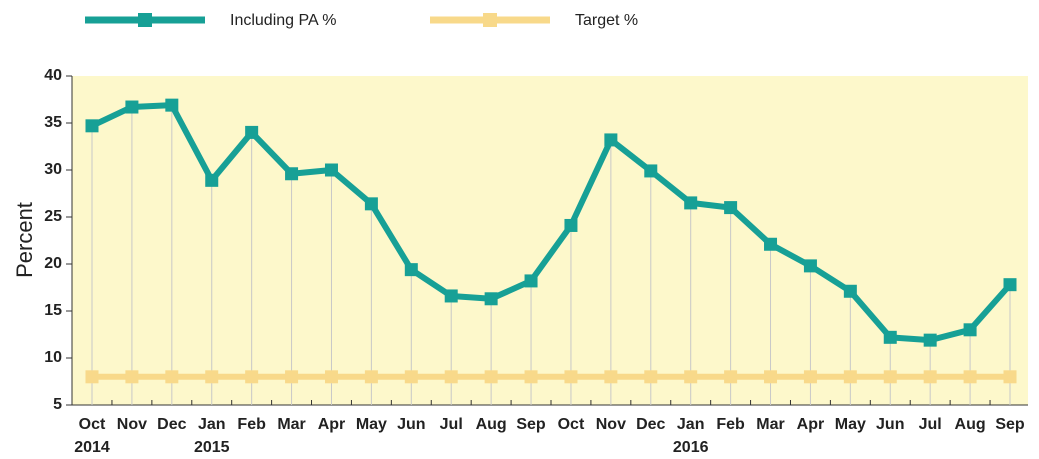  I want to click on legend-label: Target %, so click(606, 20).